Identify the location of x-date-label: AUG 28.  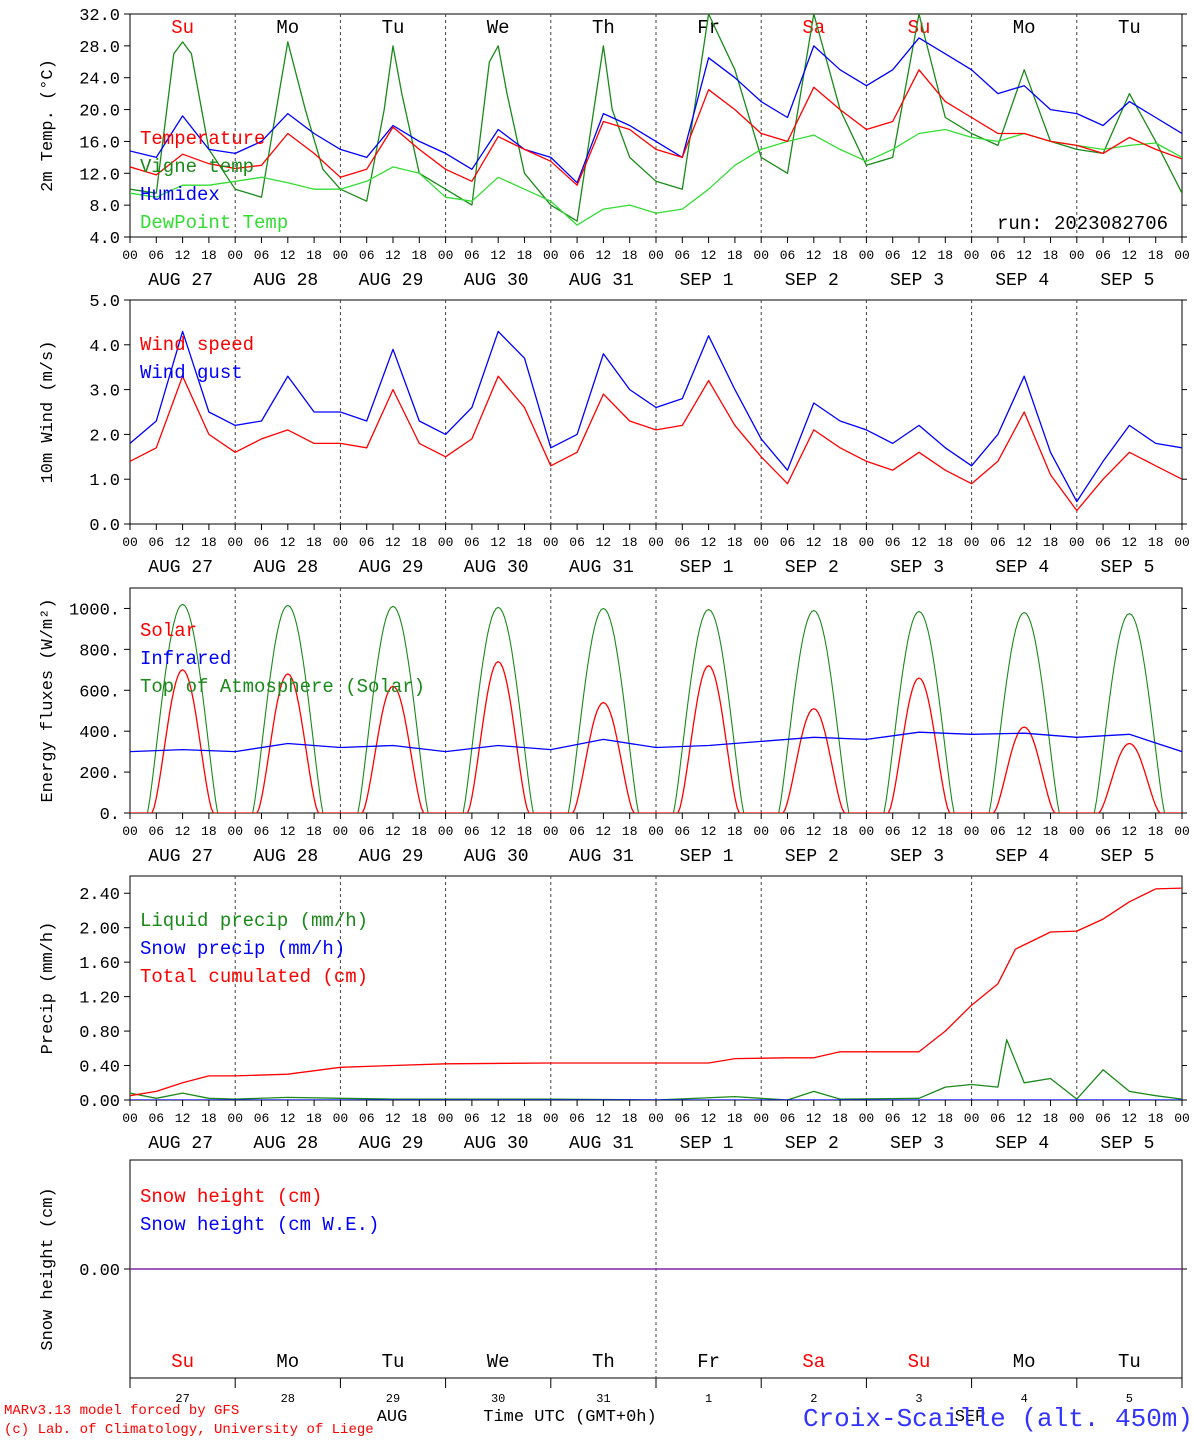
(285, 281).